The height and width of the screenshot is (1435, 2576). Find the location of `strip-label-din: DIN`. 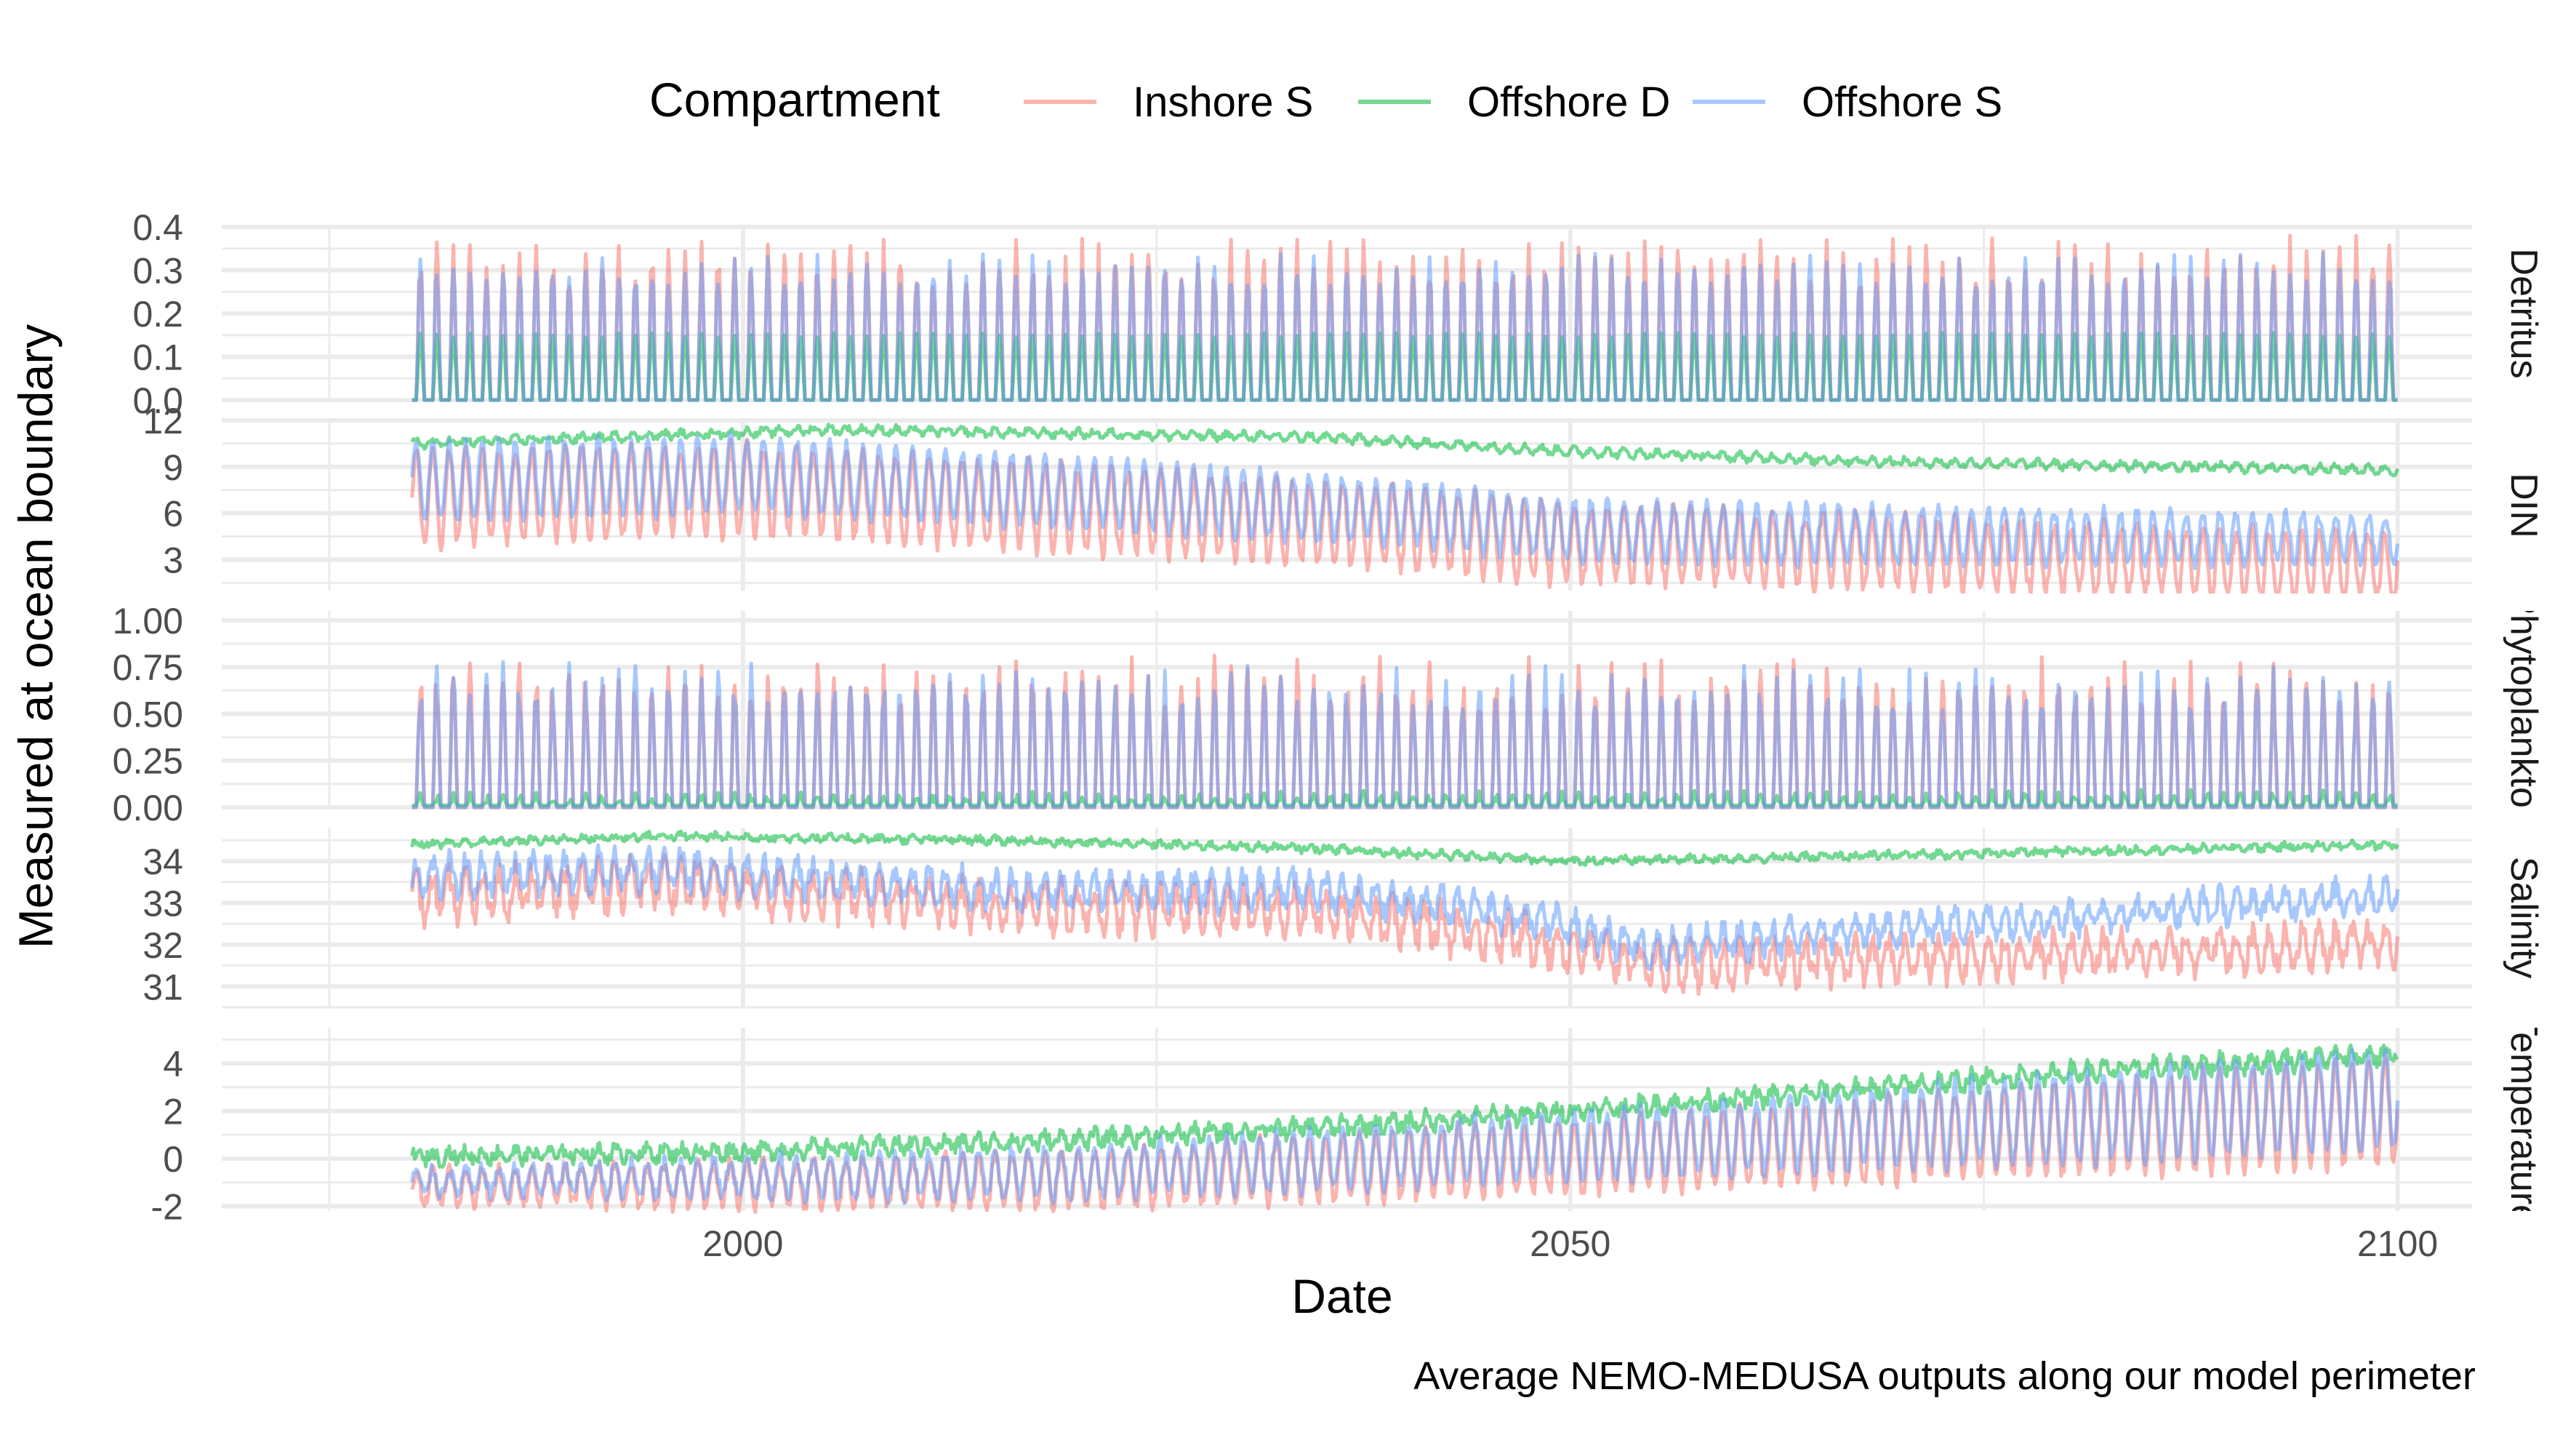

strip-label-din: DIN is located at coordinates (2524, 505).